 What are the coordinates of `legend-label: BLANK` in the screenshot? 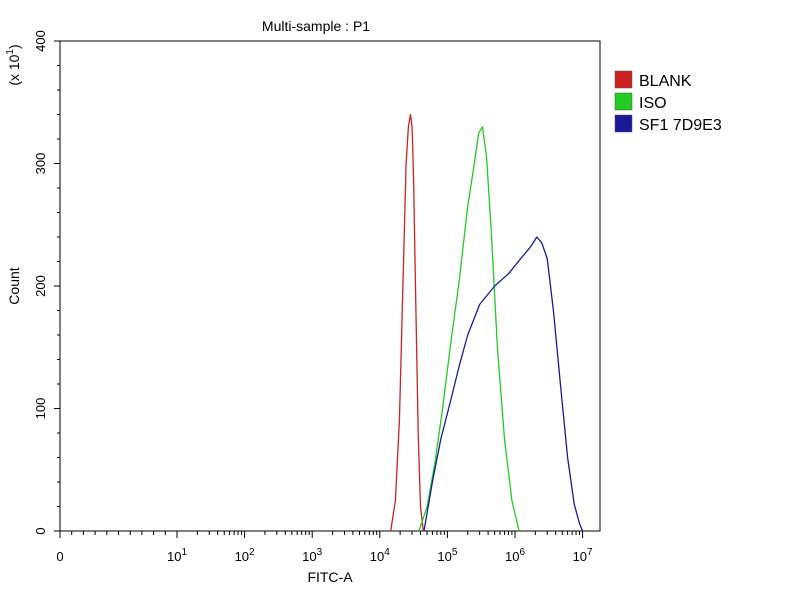 It's located at (665, 81).